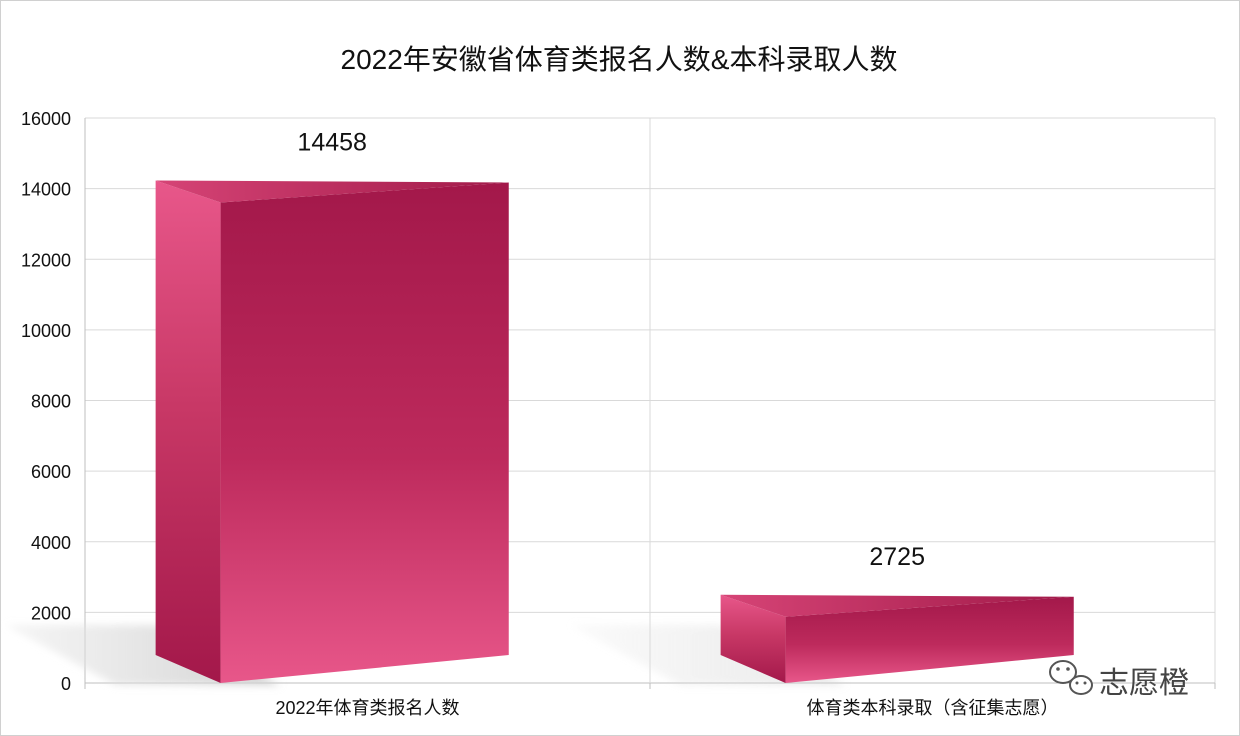 The height and width of the screenshot is (736, 1240). What do you see at coordinates (367, 708) in the screenshot?
I see `x-tick-label-0: 2022年体育类报名人数` at bounding box center [367, 708].